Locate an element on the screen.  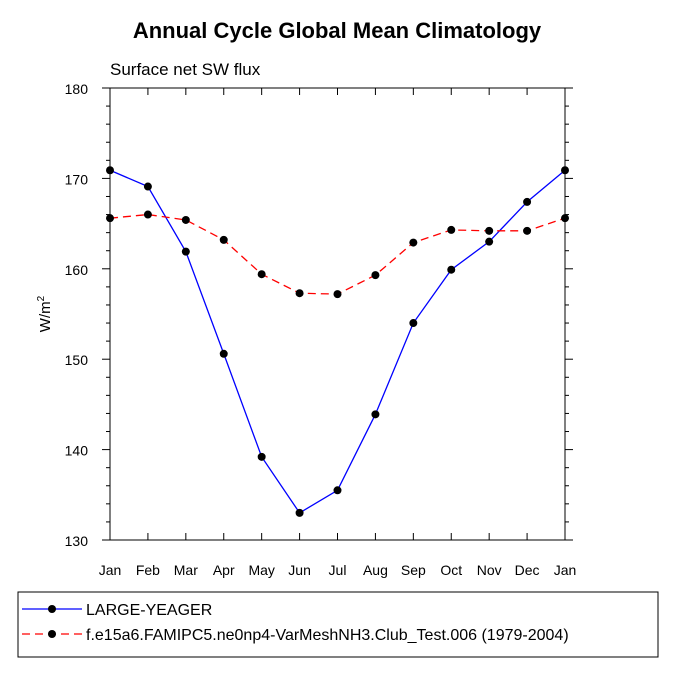
x-tick-label: Sep is located at coordinates (413, 570).